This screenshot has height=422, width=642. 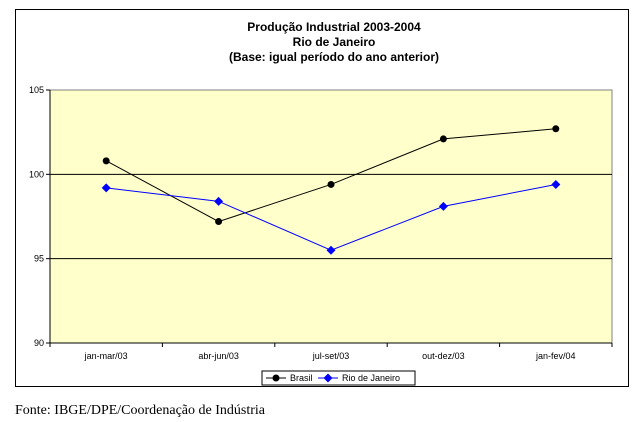 What do you see at coordinates (36, 174) in the screenshot?
I see `y-tick-label: 100` at bounding box center [36, 174].